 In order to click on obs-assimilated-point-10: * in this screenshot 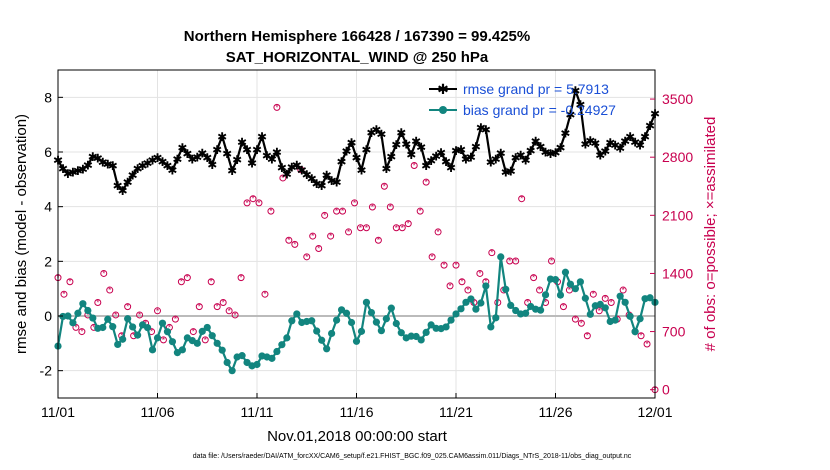, I will do `click(115, 315)`.